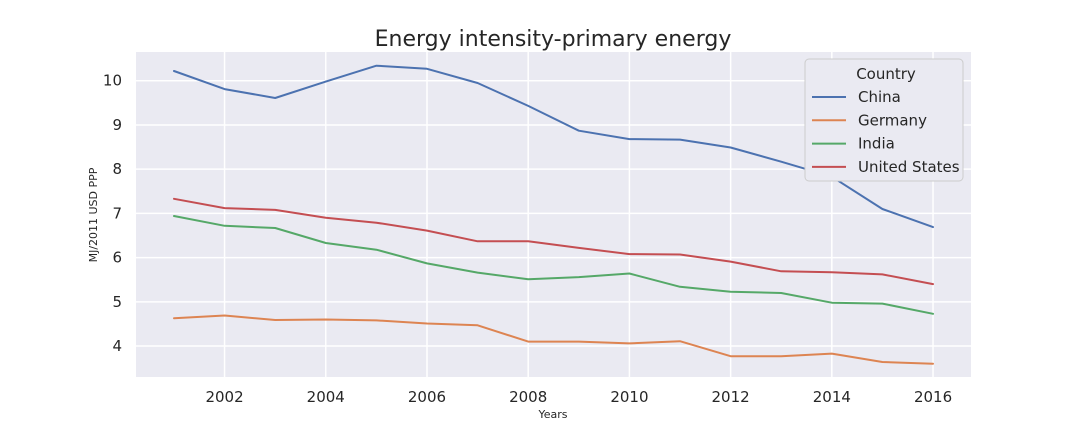 The image size is (1080, 432). What do you see at coordinates (892, 120) in the screenshot?
I see `legend-label: Germany` at bounding box center [892, 120].